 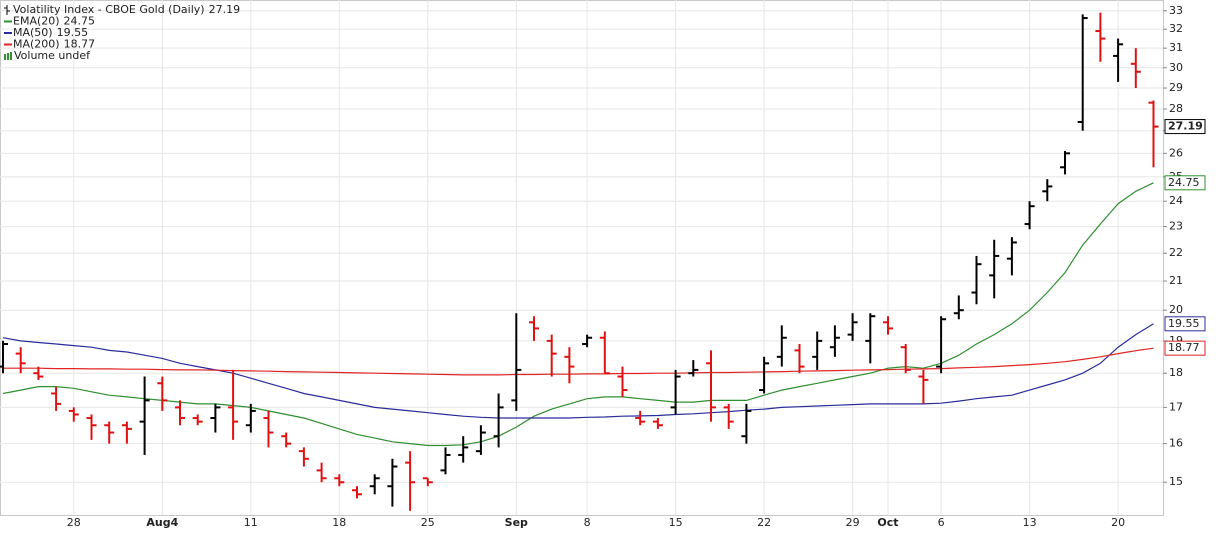 What do you see at coordinates (1176, 28) in the screenshot?
I see `y-tick-label: 32` at bounding box center [1176, 28].